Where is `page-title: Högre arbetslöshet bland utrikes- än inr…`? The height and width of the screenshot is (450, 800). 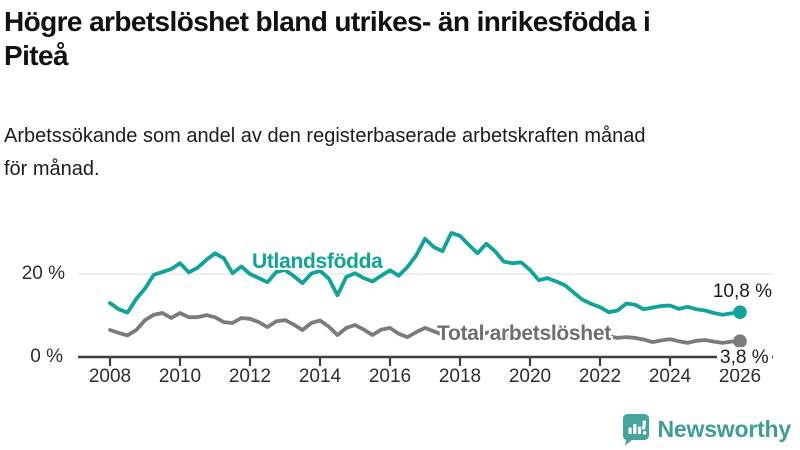 page-title: Högre arbetslöshet bland utrikes- än inr… is located at coordinates (400, 39).